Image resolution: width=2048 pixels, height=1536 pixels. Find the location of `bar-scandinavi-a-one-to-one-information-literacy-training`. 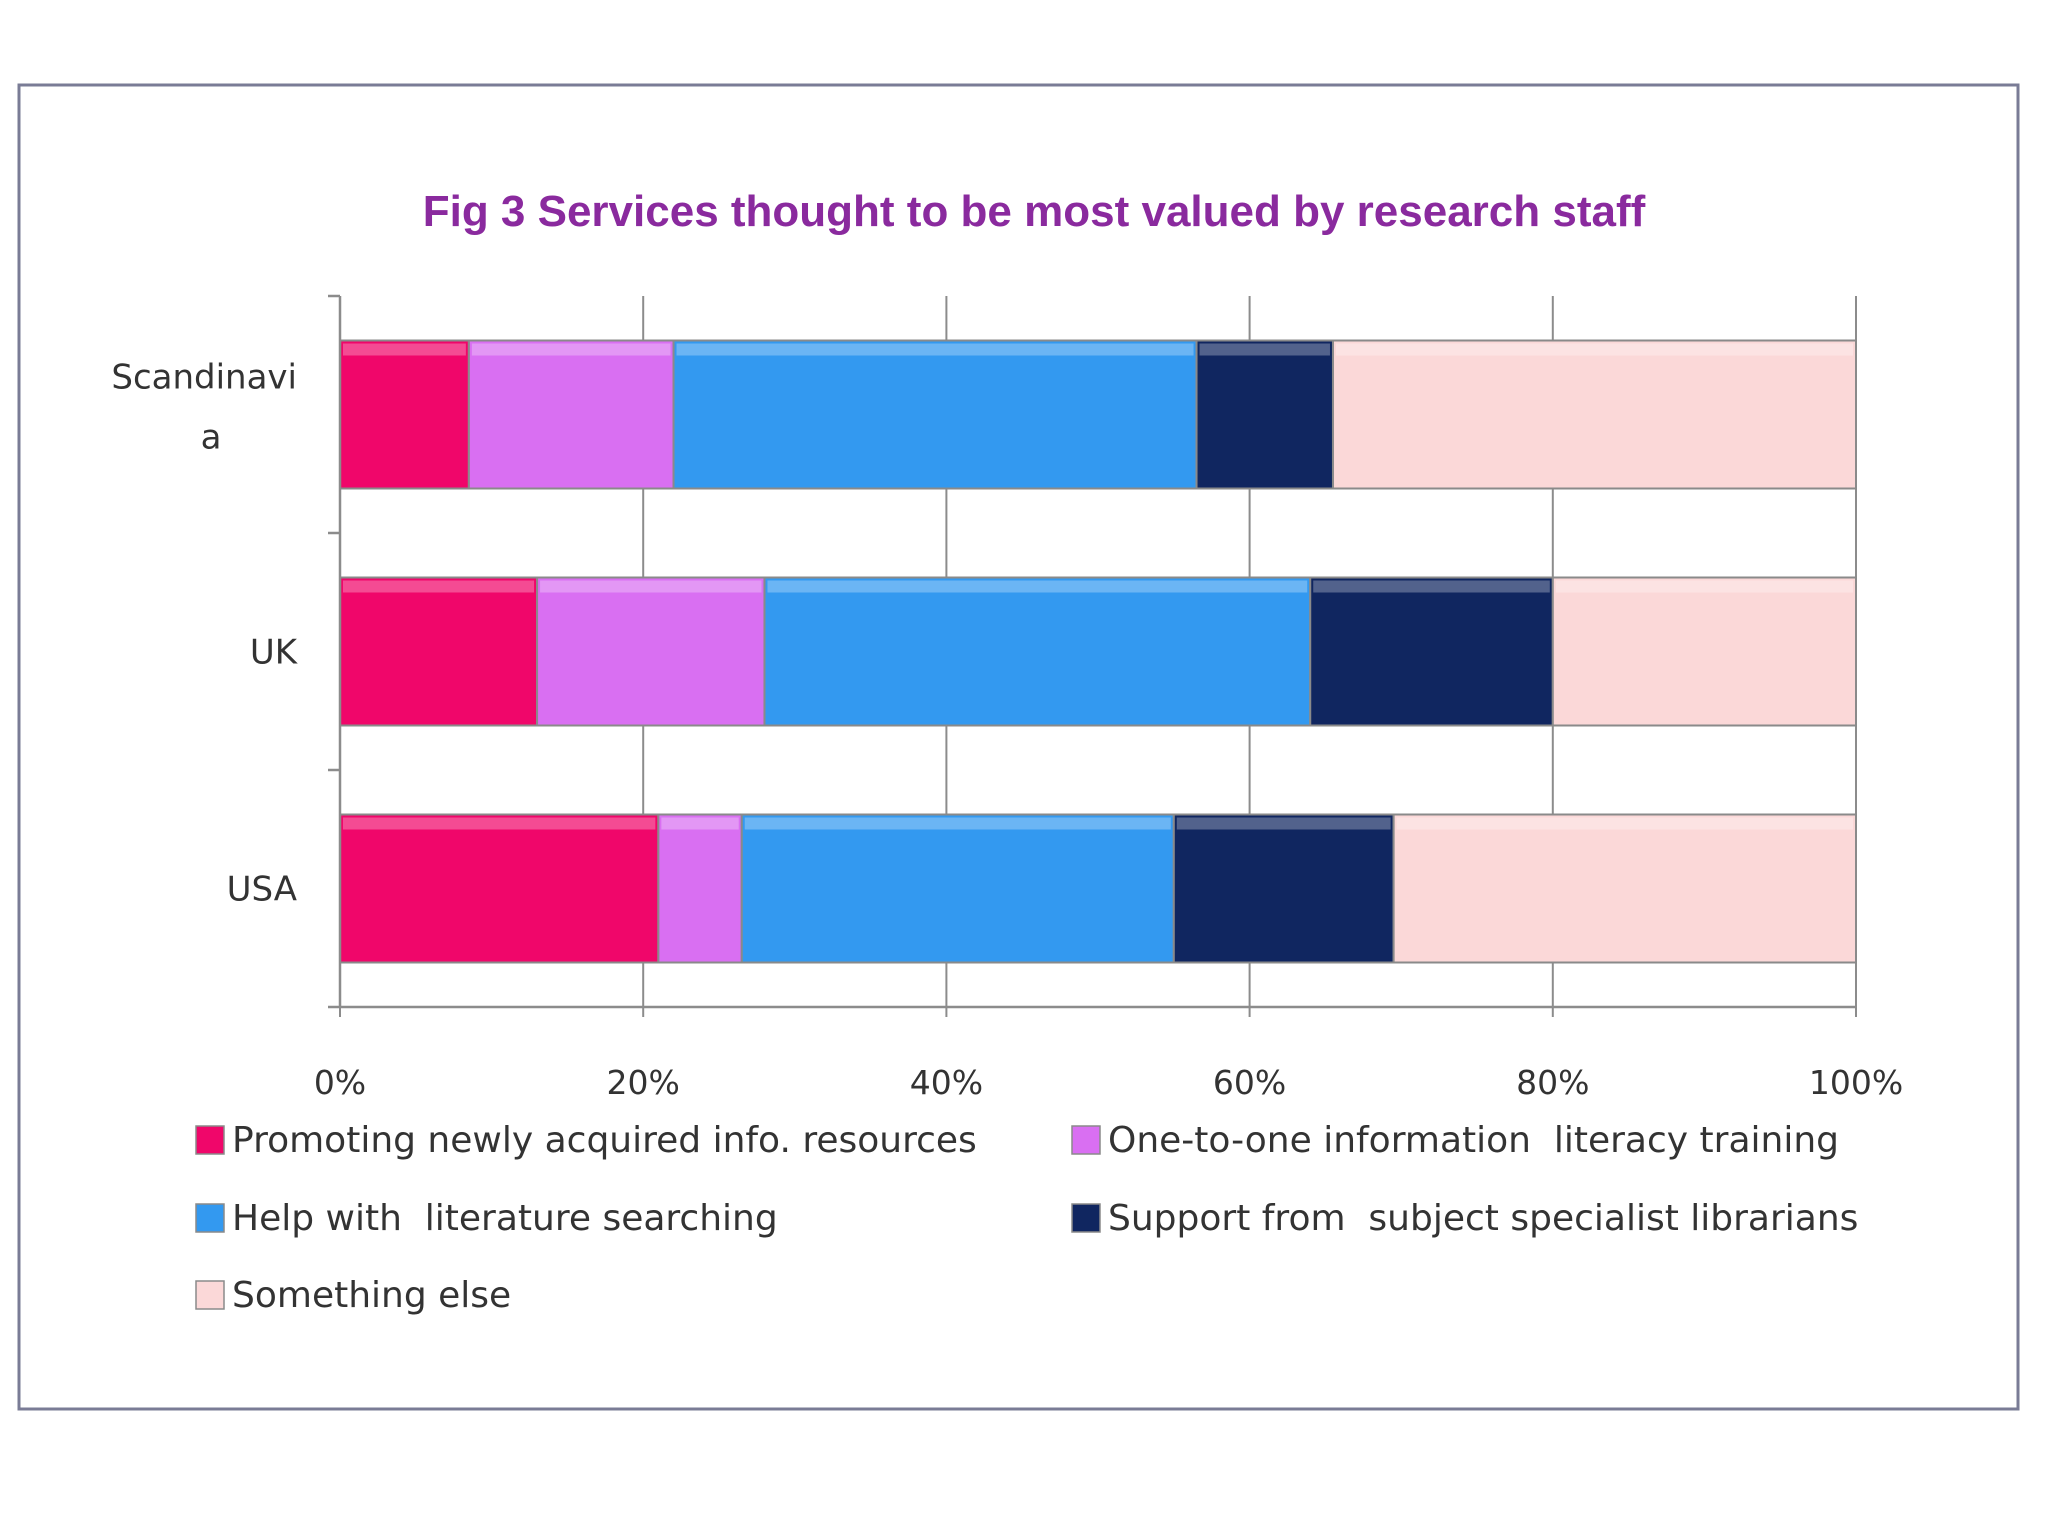

bar-scandinavi-a-one-to-one-information-literacy-training is located at coordinates (571, 414).